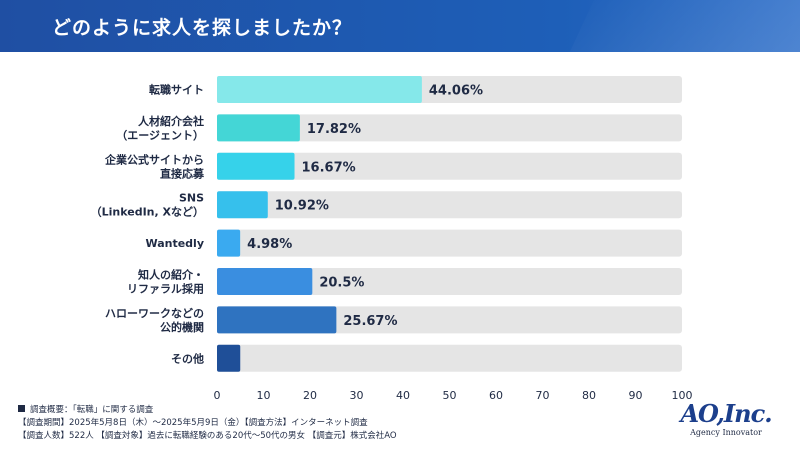 This screenshot has height=450, width=800. Describe the element at coordinates (403, 394) in the screenshot. I see `x-tick-label: 40` at that location.